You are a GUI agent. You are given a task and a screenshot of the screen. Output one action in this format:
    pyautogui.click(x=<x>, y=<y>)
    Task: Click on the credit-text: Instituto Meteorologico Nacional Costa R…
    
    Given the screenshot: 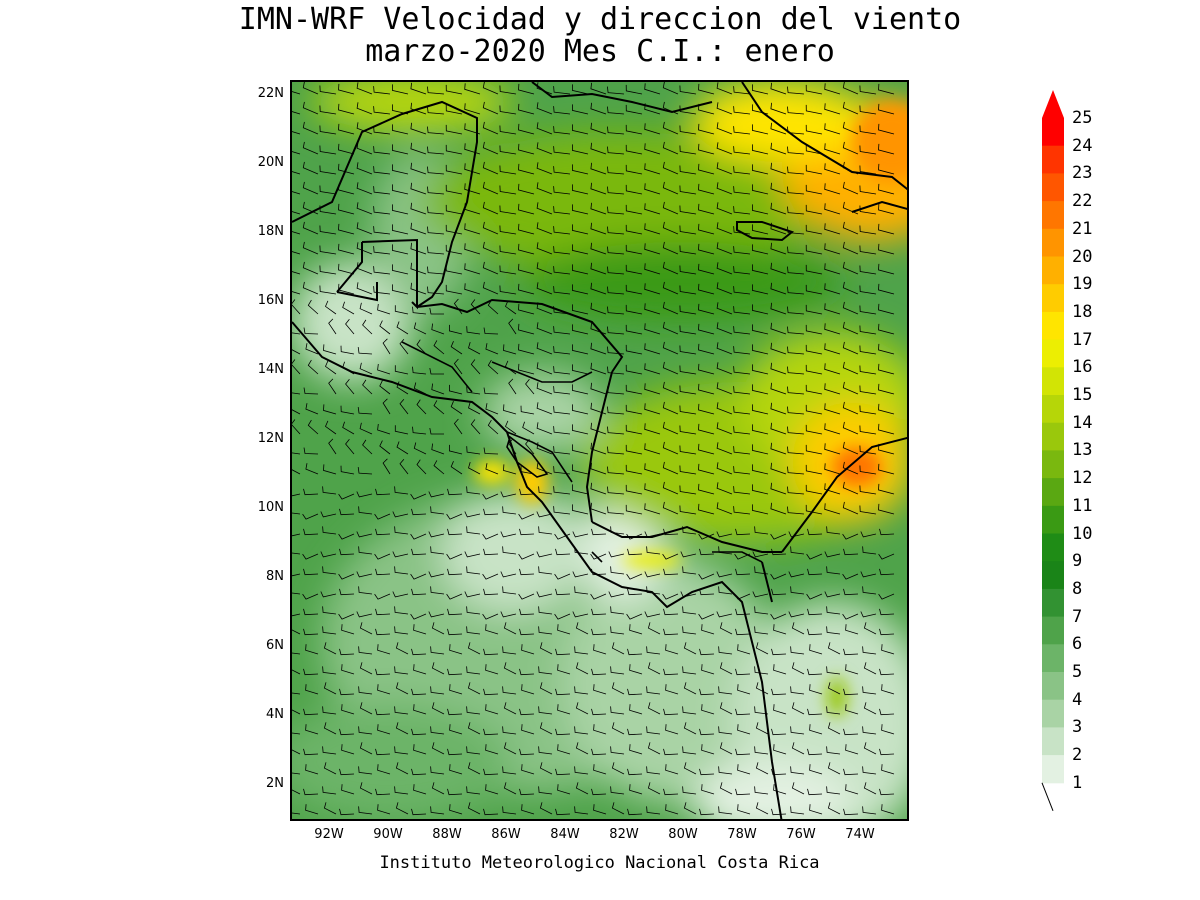 What is the action you would take?
    pyautogui.click(x=599, y=863)
    